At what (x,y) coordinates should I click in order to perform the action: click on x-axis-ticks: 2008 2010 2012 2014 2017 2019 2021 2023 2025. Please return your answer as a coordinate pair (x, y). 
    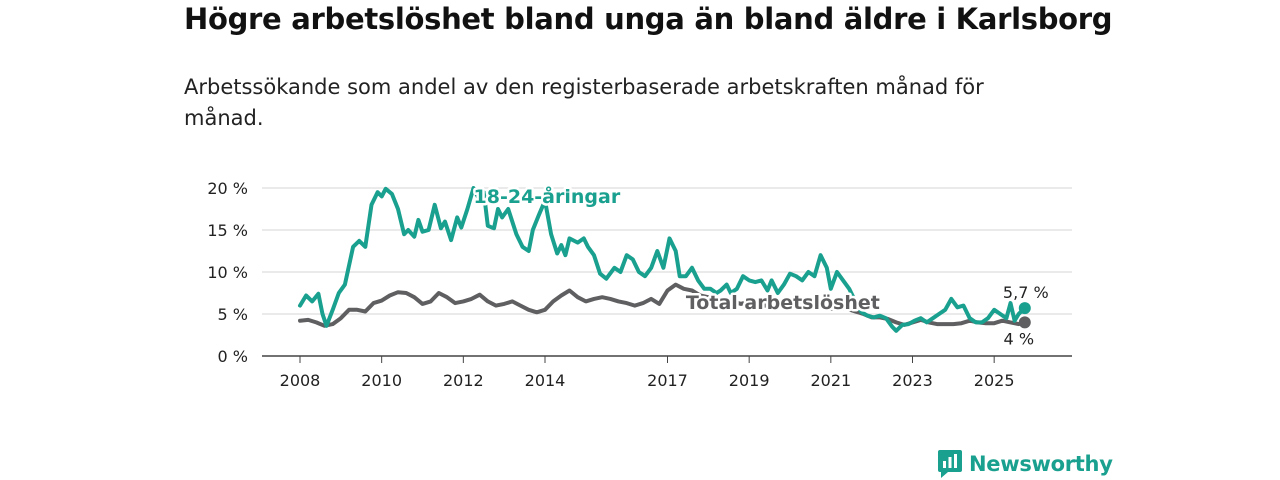
    Looking at the image, I should click on (647, 373).